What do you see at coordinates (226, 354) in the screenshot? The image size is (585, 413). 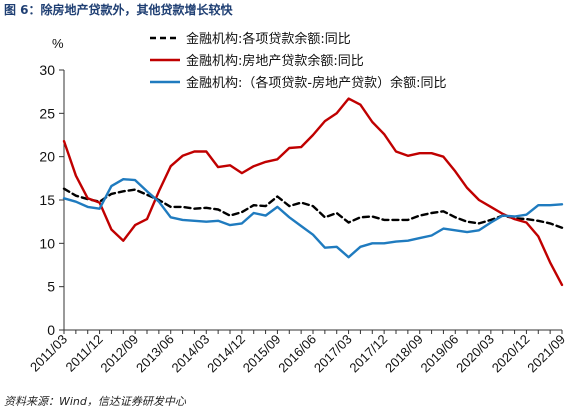 I see `x-tick-label: 2014/12` at bounding box center [226, 354].